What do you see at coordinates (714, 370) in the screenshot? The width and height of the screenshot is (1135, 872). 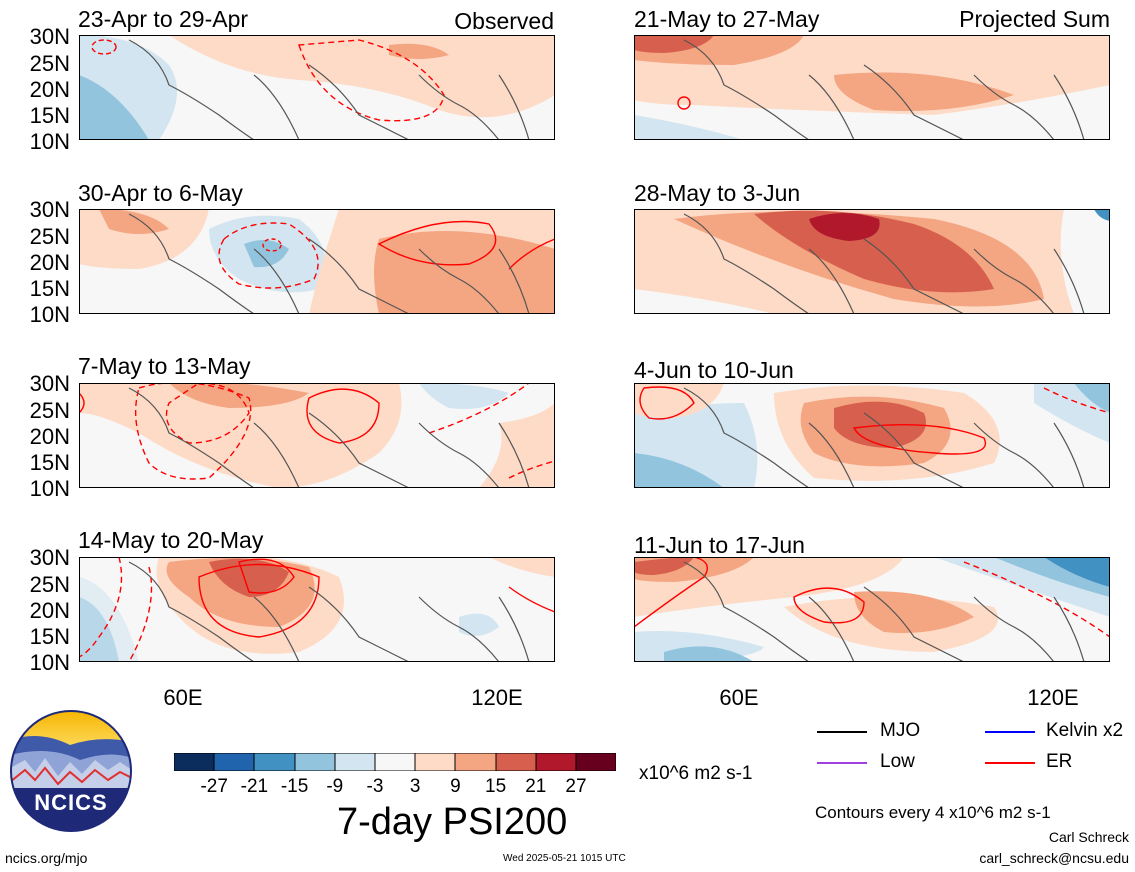 I see `panel-title-6: 4-Jun to 10-Jun` at bounding box center [714, 370].